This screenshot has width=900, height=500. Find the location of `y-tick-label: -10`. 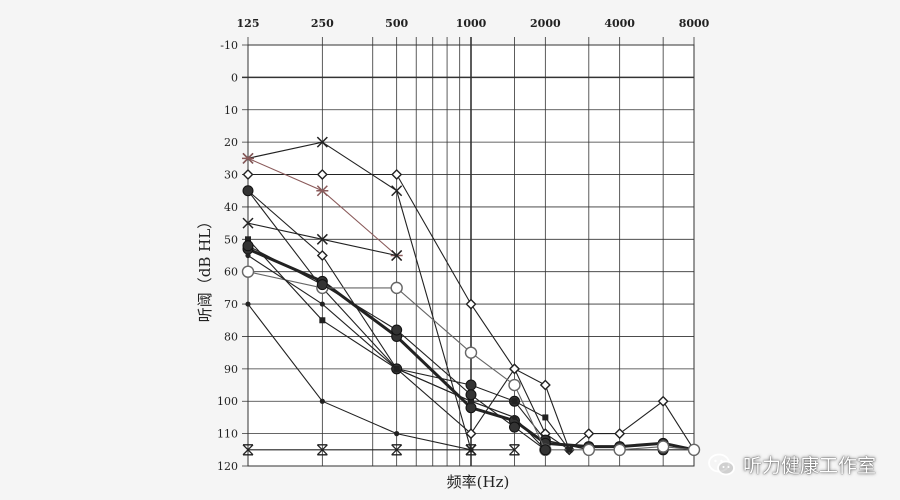

y-tick-label: -10 is located at coordinates (229, 45).